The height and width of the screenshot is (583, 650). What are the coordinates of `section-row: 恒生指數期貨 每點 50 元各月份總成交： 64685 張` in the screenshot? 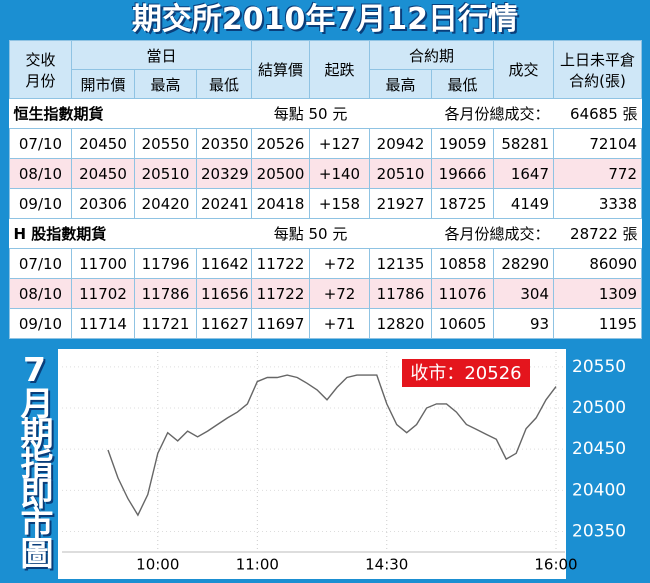 It's located at (325, 113).